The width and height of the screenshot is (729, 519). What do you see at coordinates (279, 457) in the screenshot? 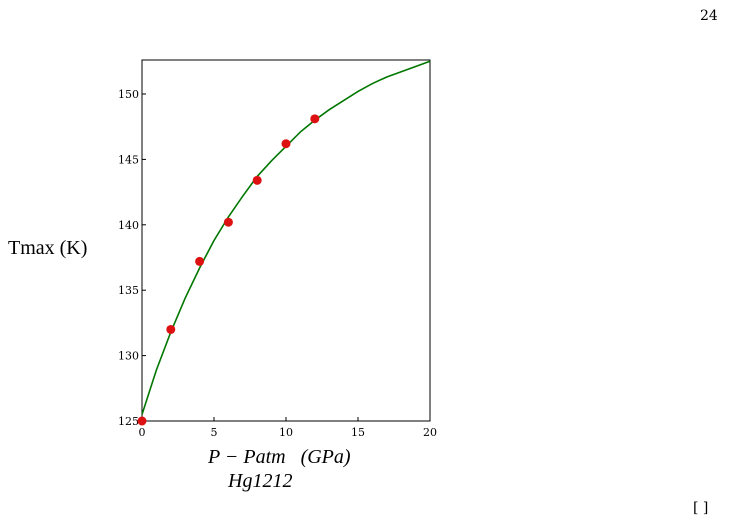
I see `x-axis-label: P − Patm (GPa)` at bounding box center [279, 457].